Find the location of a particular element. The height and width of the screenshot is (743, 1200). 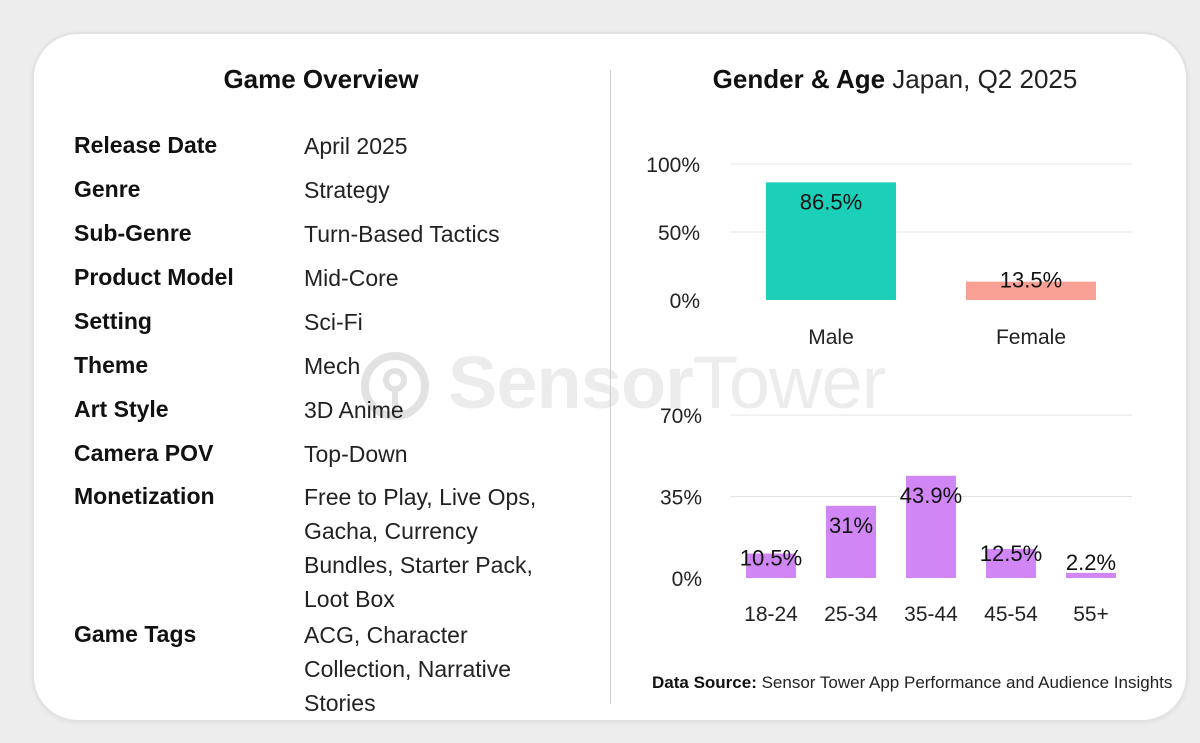

gender-chart: 0% 50% 100% 86.5% Male 13.5% Female is located at coordinates (889, 251).